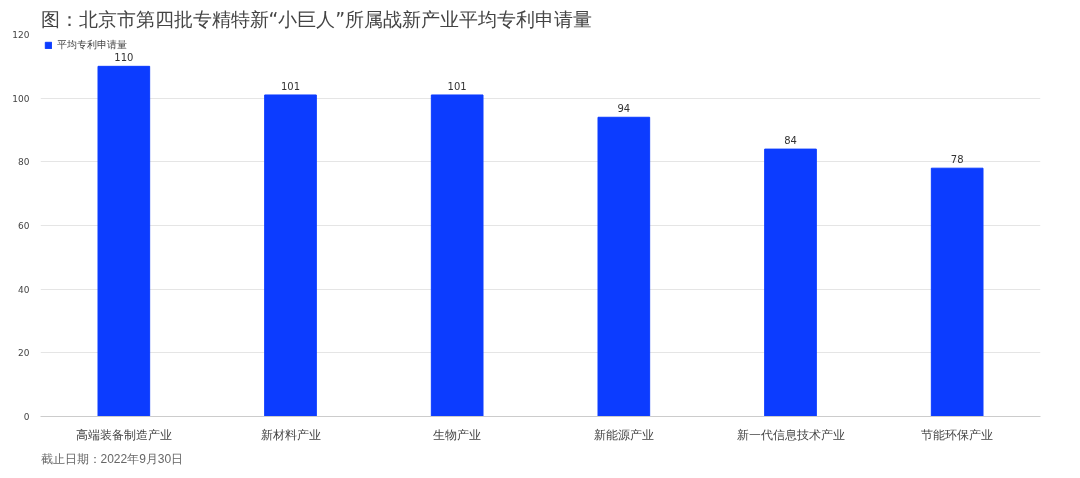 This screenshot has height=478, width=1080. What do you see at coordinates (124, 58) in the screenshot?
I see `data-label: 110` at bounding box center [124, 58].